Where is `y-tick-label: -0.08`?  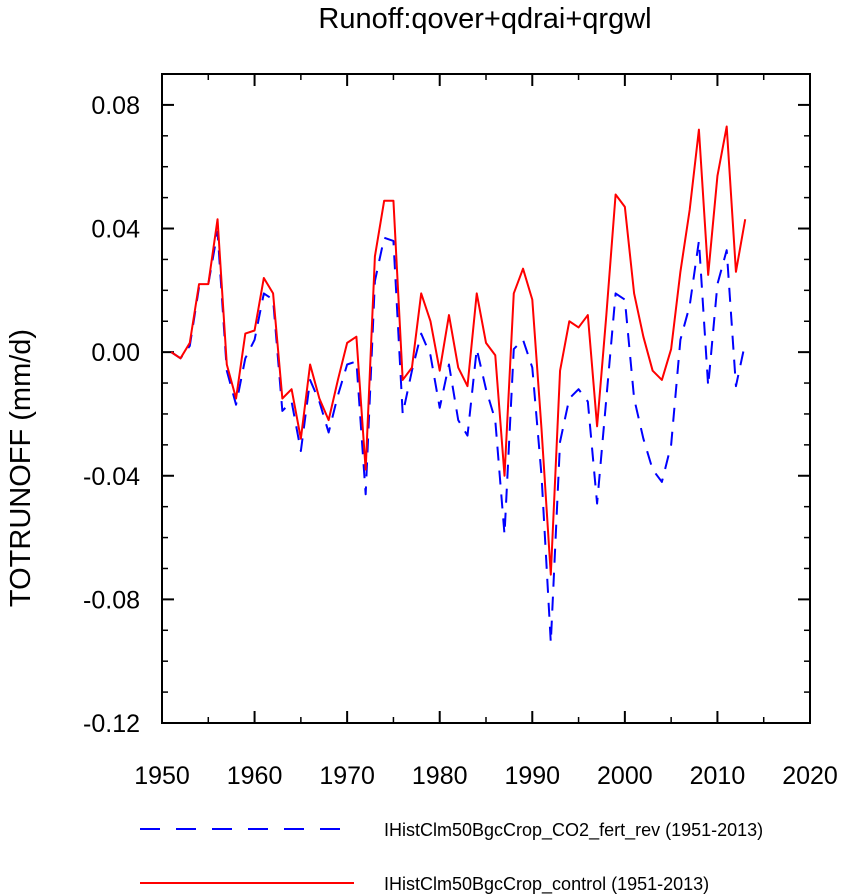
y-tick-label: -0.08 is located at coordinates (111, 600).